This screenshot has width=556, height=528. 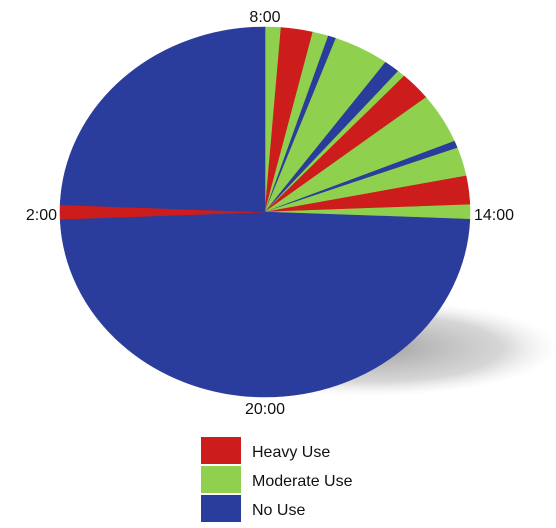 What do you see at coordinates (221, 479) in the screenshot?
I see `legend-swatch-moderate-use` at bounding box center [221, 479].